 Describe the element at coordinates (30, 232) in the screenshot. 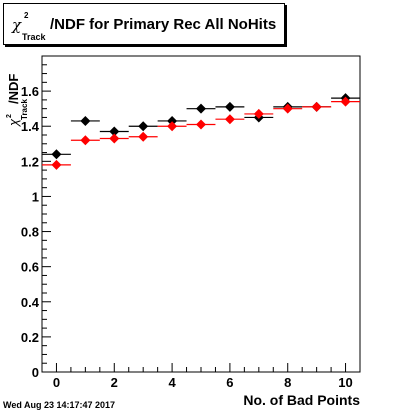

I see `y-tick-label: 0.8` at that location.